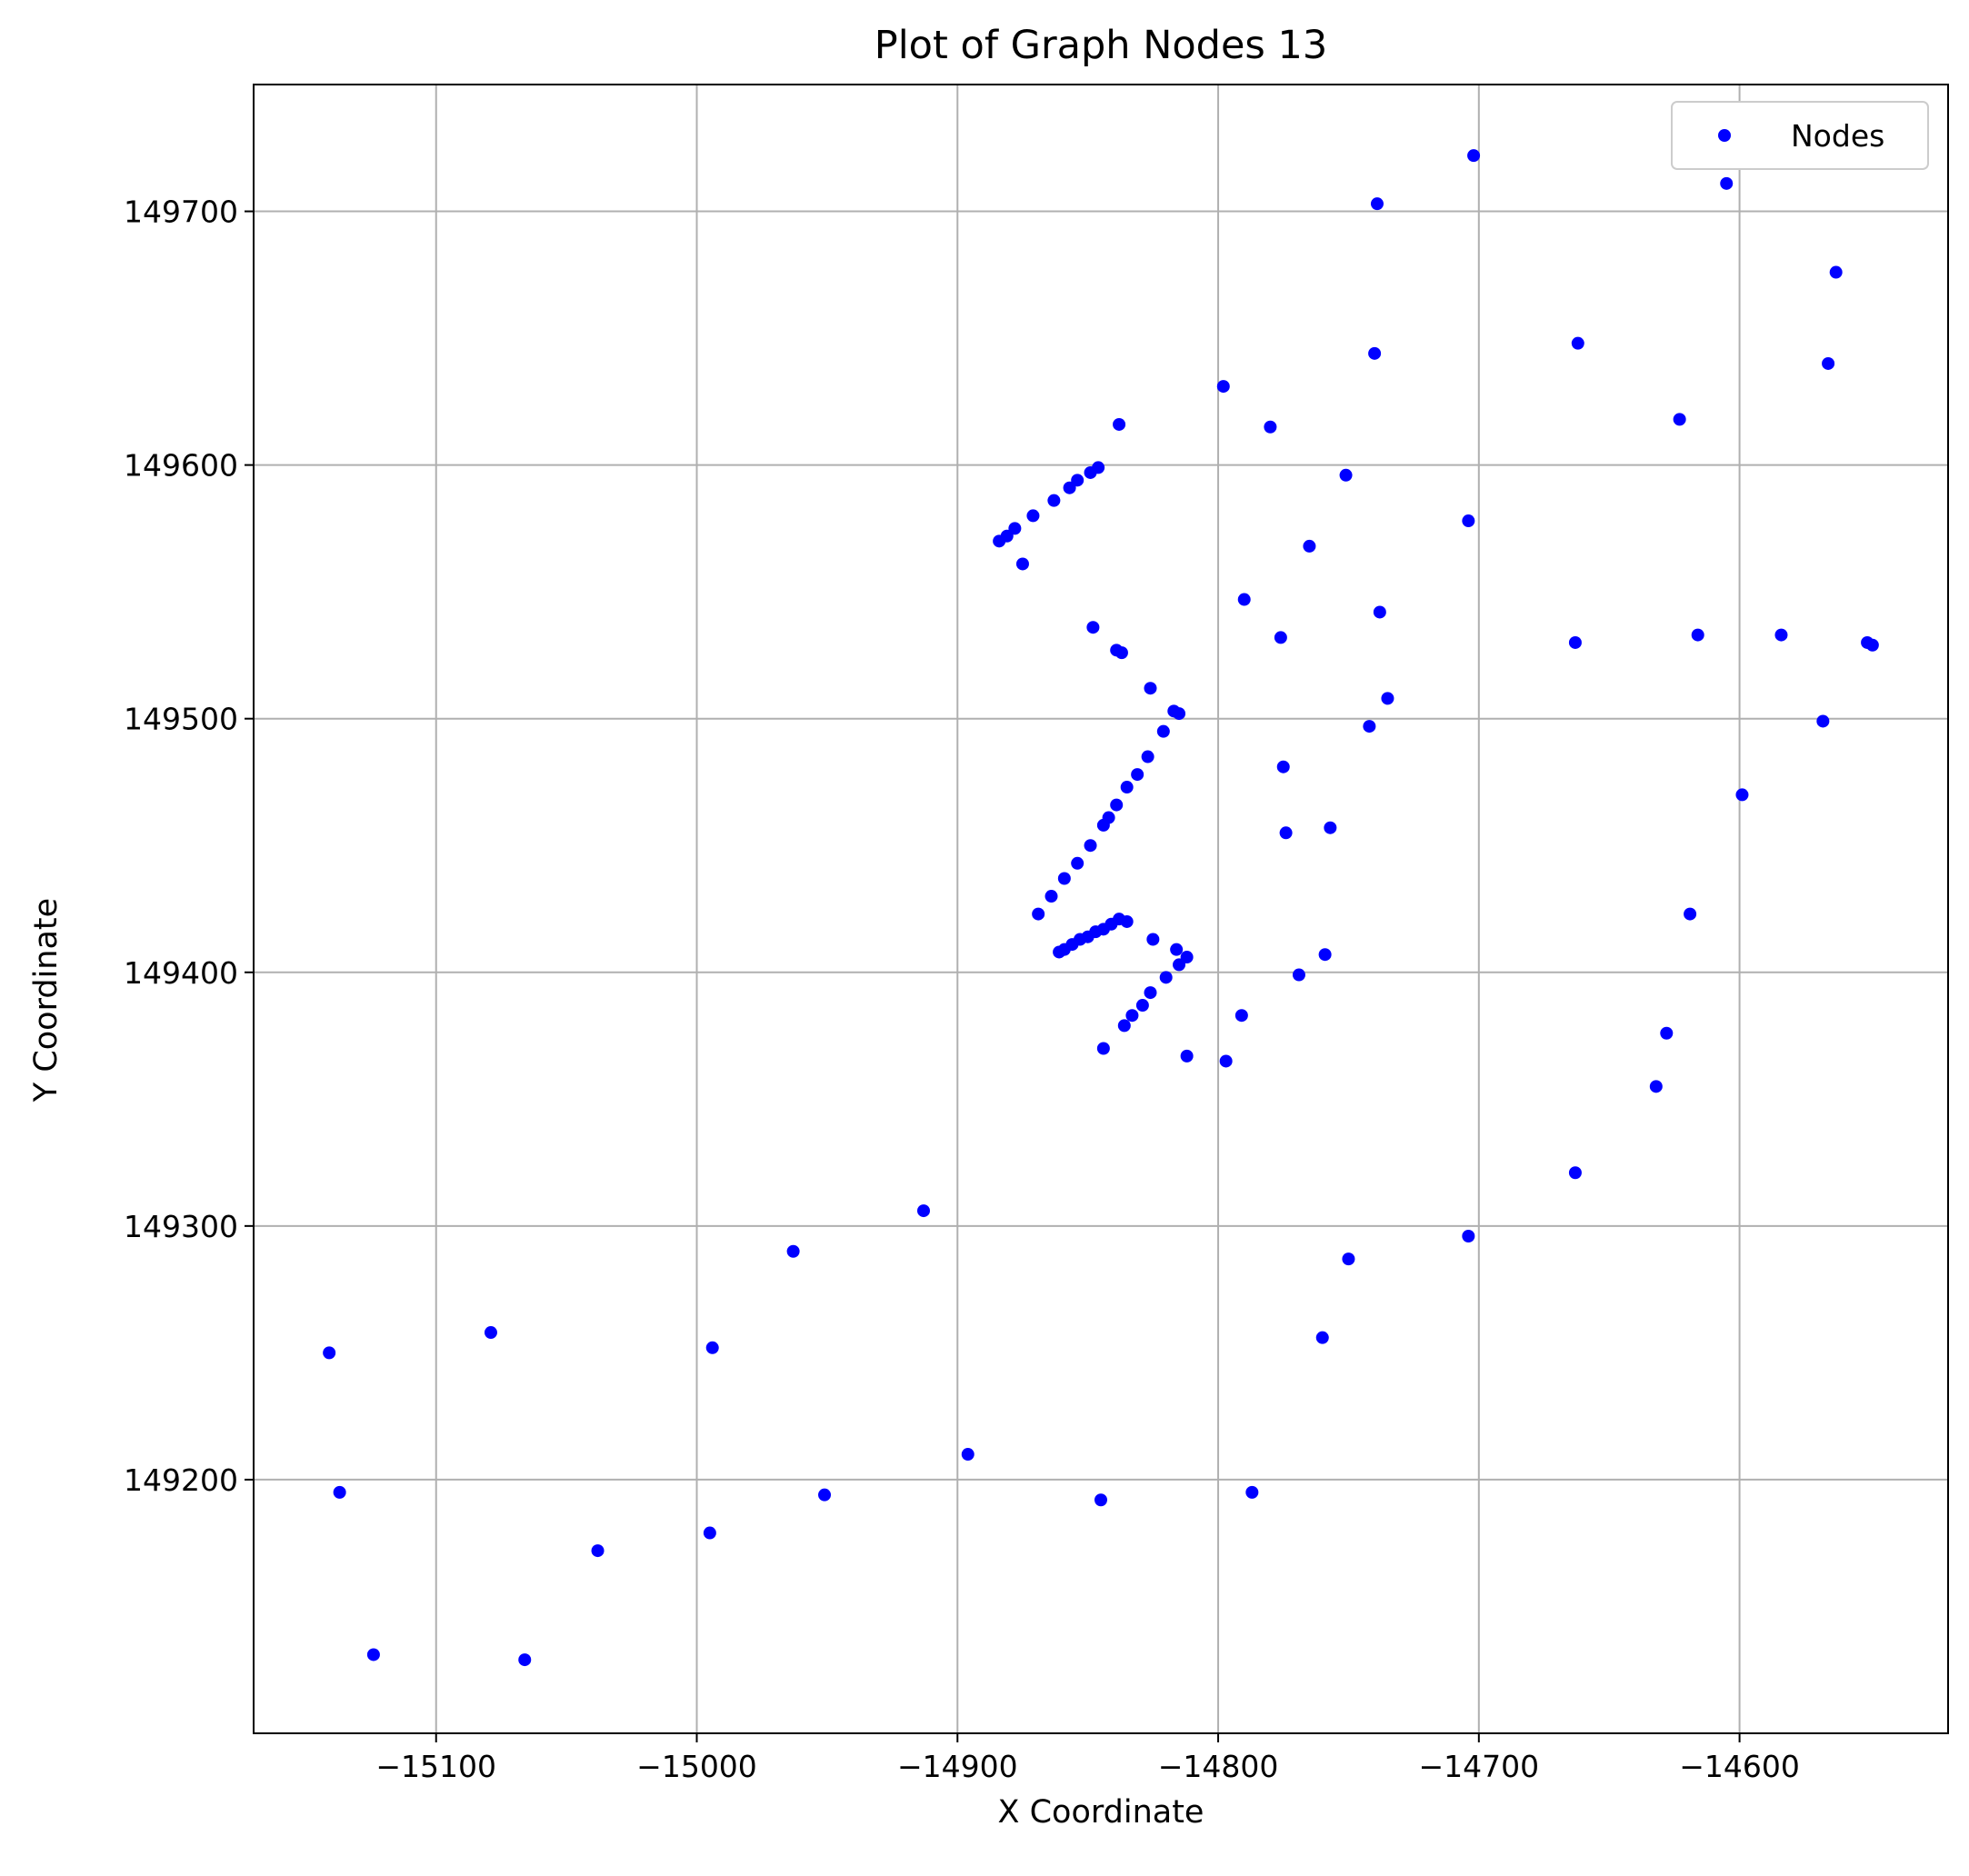 Image resolution: width=1969 pixels, height=1876 pixels. What do you see at coordinates (1478, 1766) in the screenshot?
I see `x-tick-label: −14700` at bounding box center [1478, 1766].